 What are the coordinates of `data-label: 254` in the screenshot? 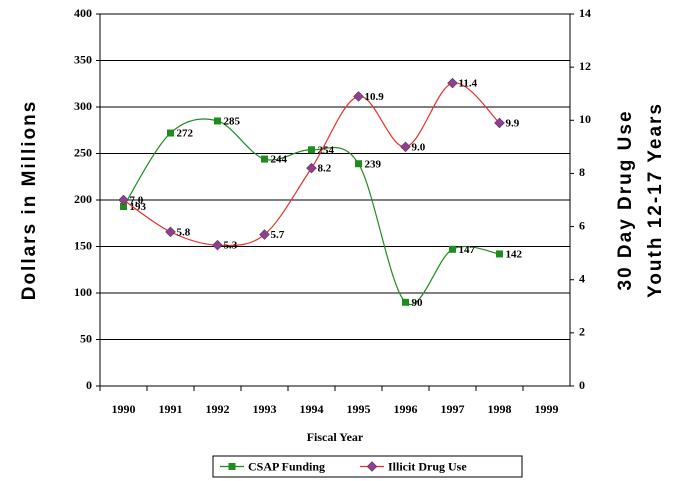 It's located at (326, 150).